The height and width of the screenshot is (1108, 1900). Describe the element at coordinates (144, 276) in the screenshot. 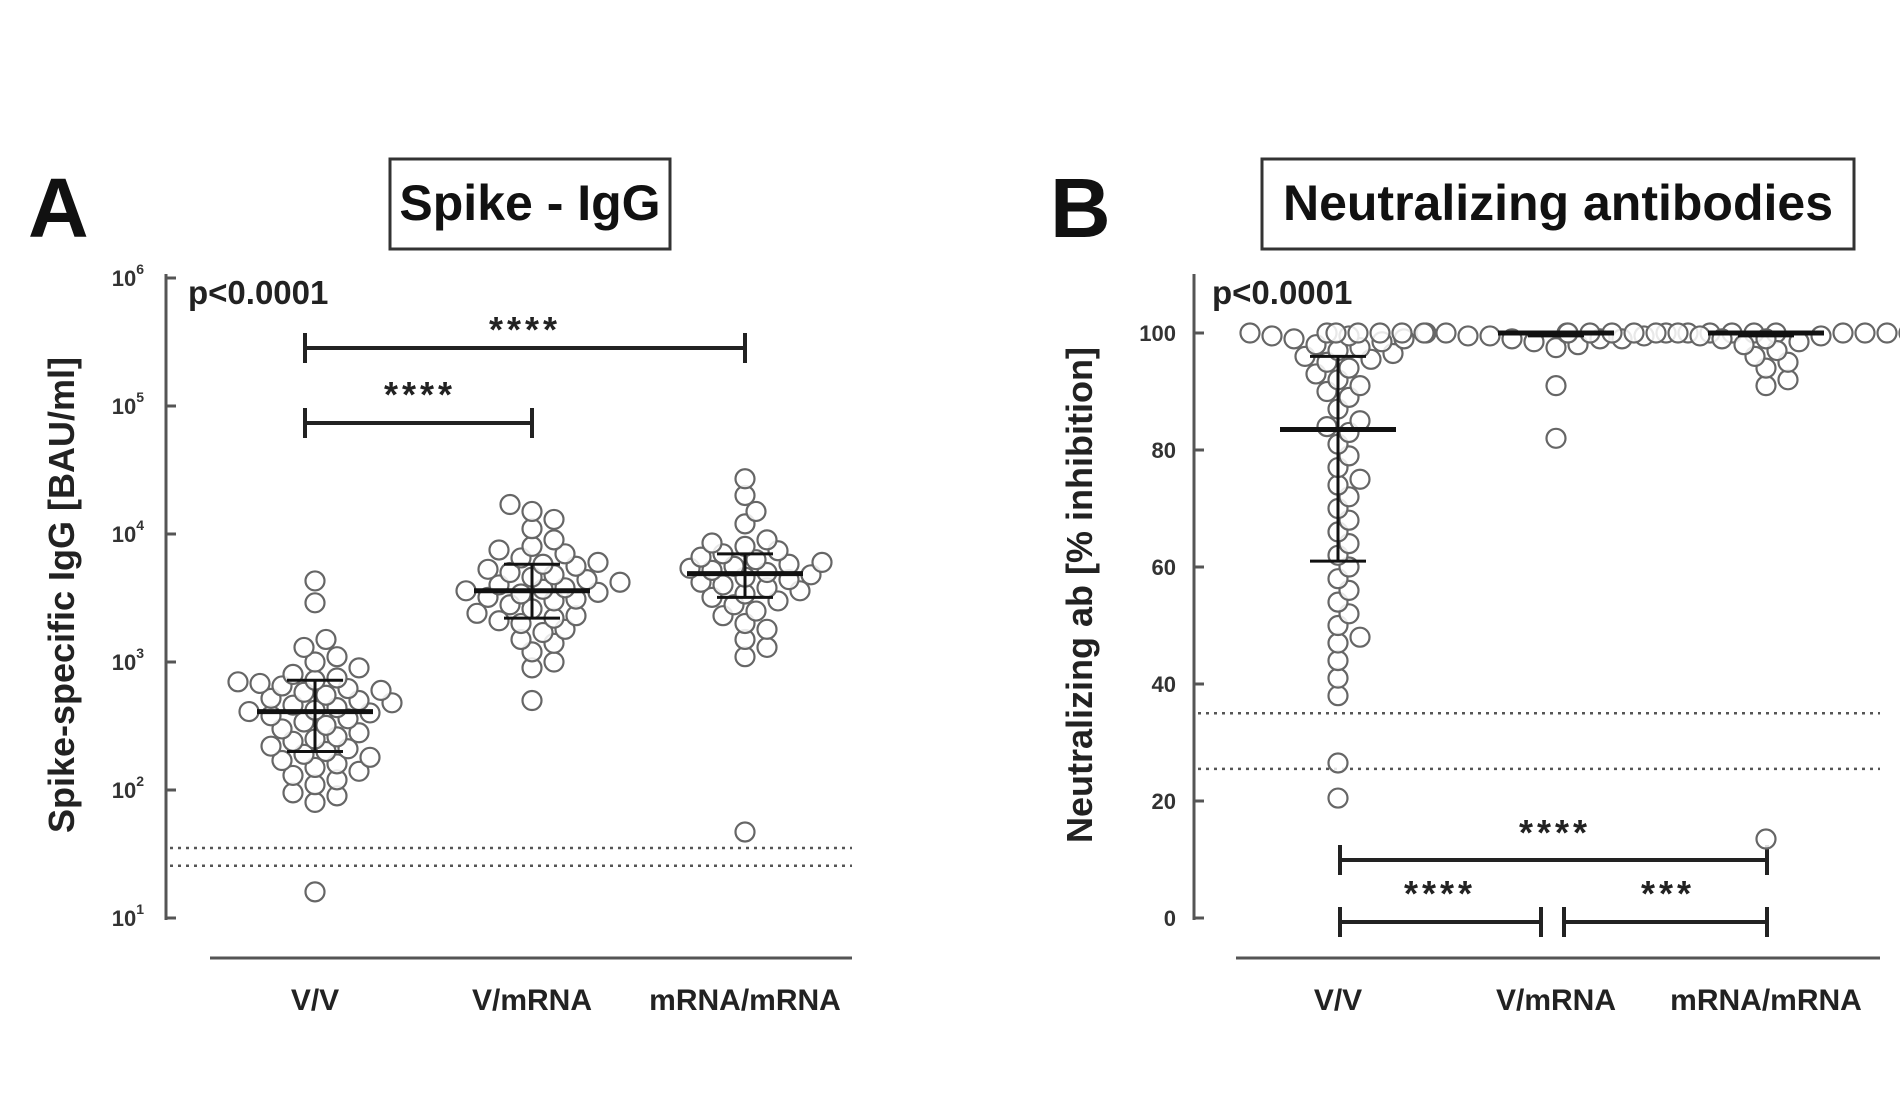

I see `y-tick-a-6: 106` at that location.